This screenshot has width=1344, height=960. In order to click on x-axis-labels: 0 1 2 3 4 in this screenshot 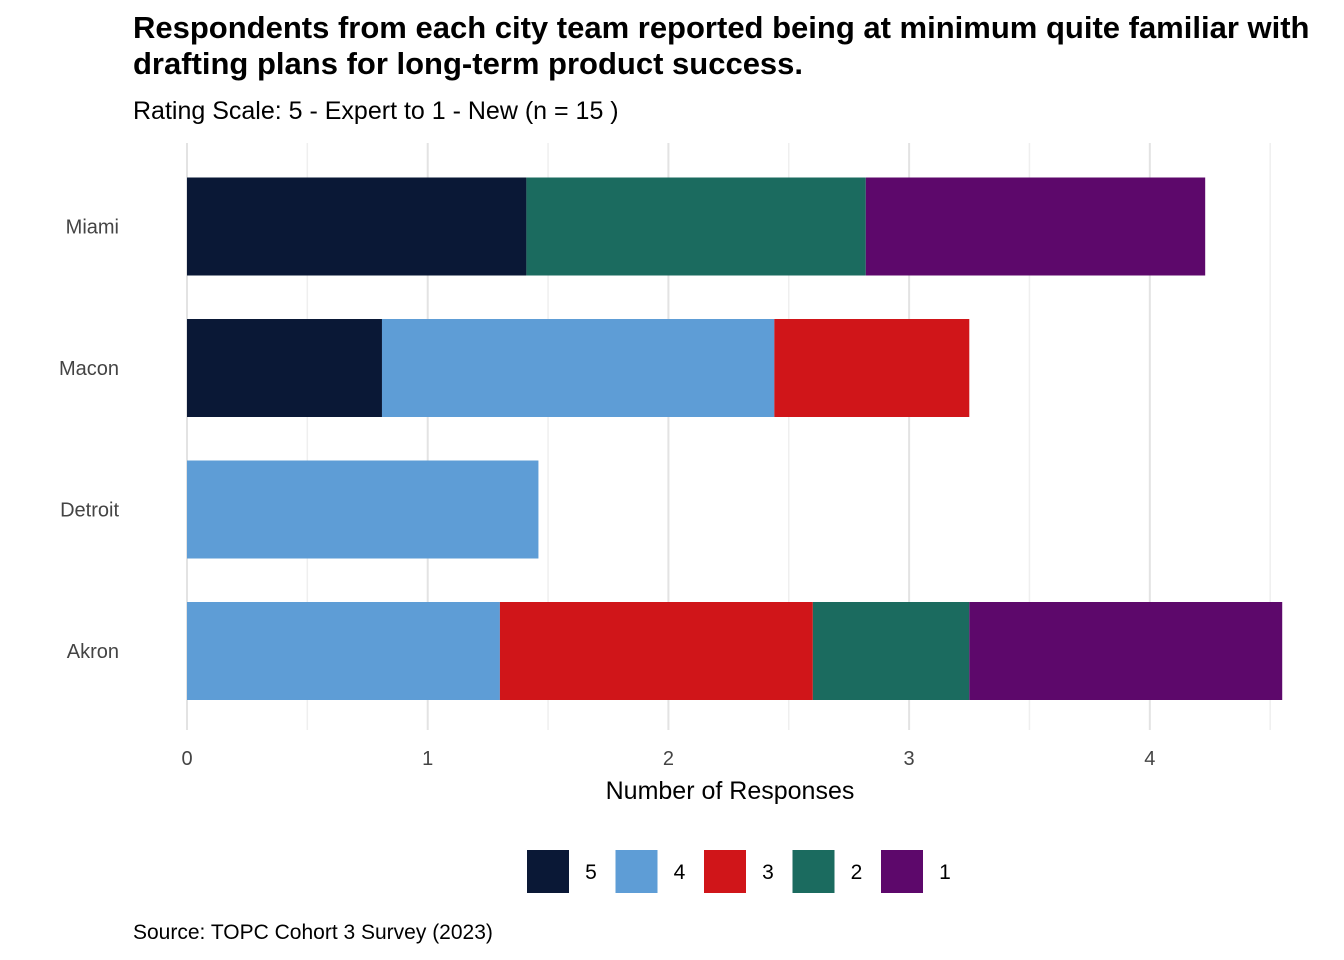, I will do `click(668, 759)`.